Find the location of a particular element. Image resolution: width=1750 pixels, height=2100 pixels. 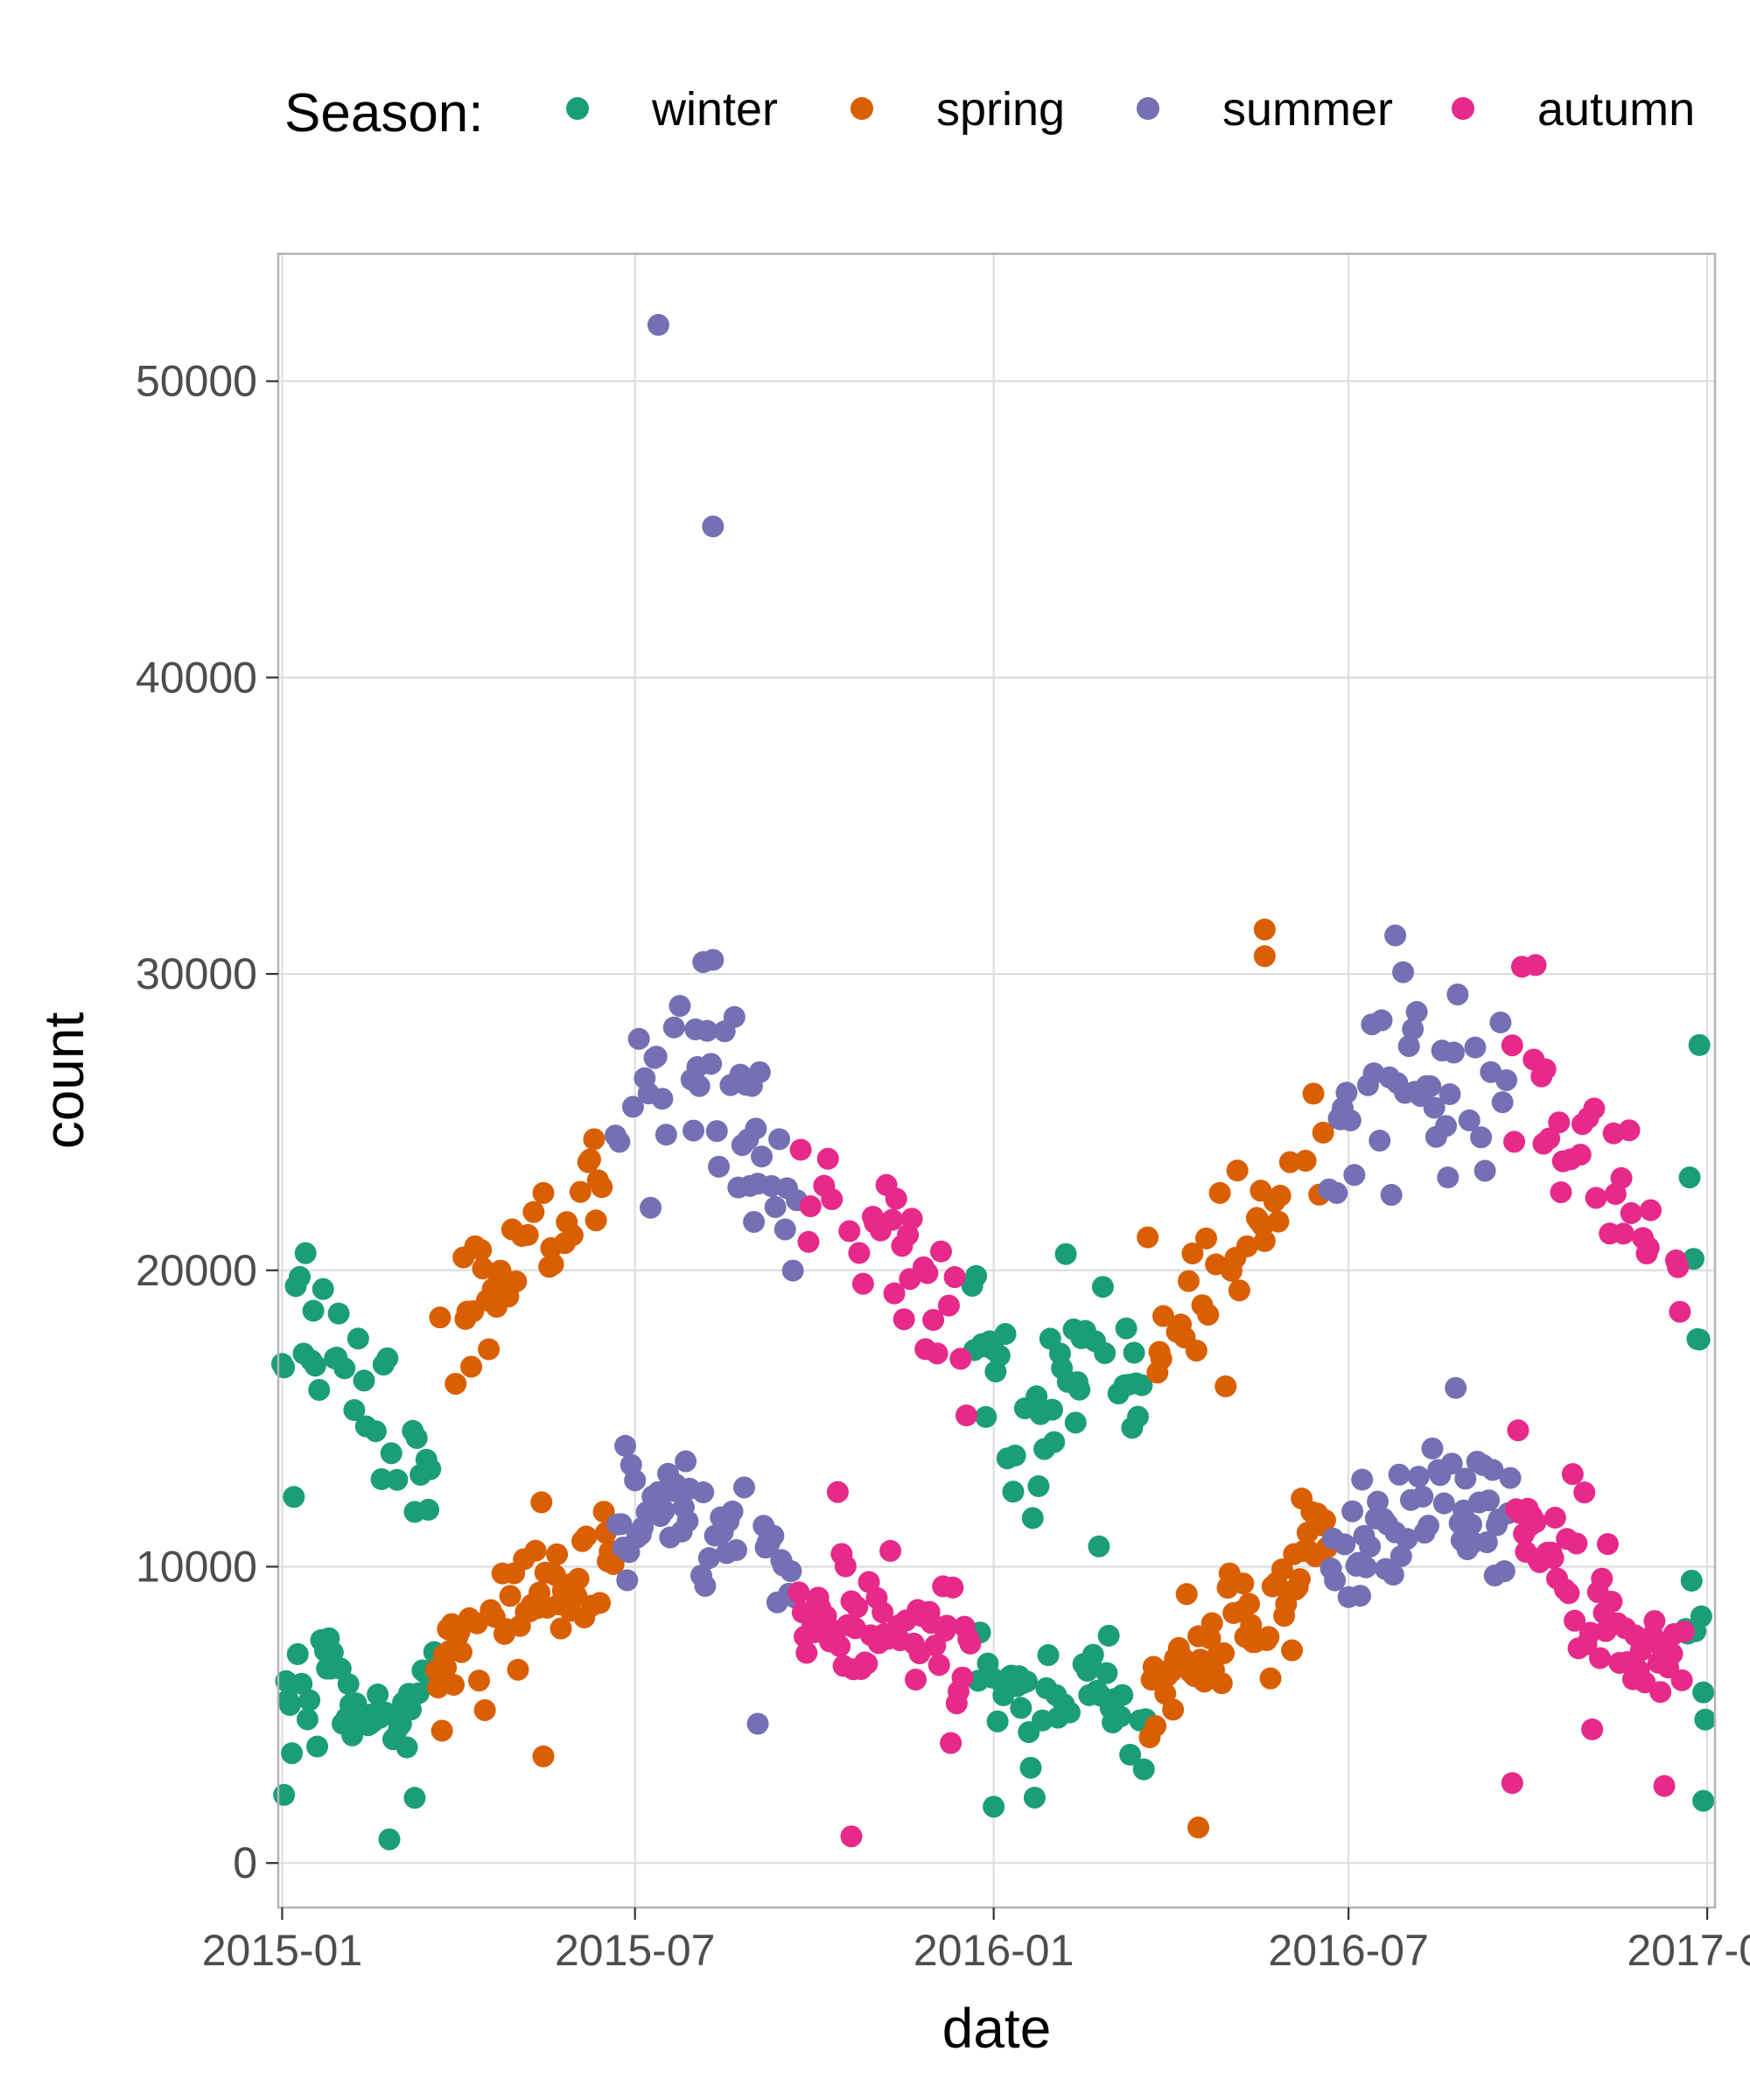

x-tick-label: 2015-01 is located at coordinates (282, 1950).